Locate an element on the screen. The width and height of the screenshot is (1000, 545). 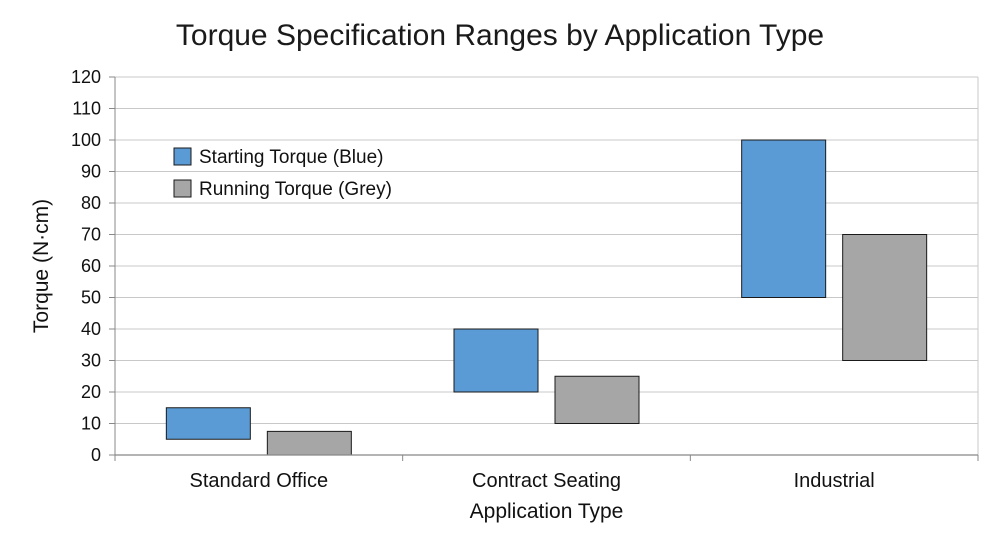
y-tick-label: 40 is located at coordinates (91, 329).